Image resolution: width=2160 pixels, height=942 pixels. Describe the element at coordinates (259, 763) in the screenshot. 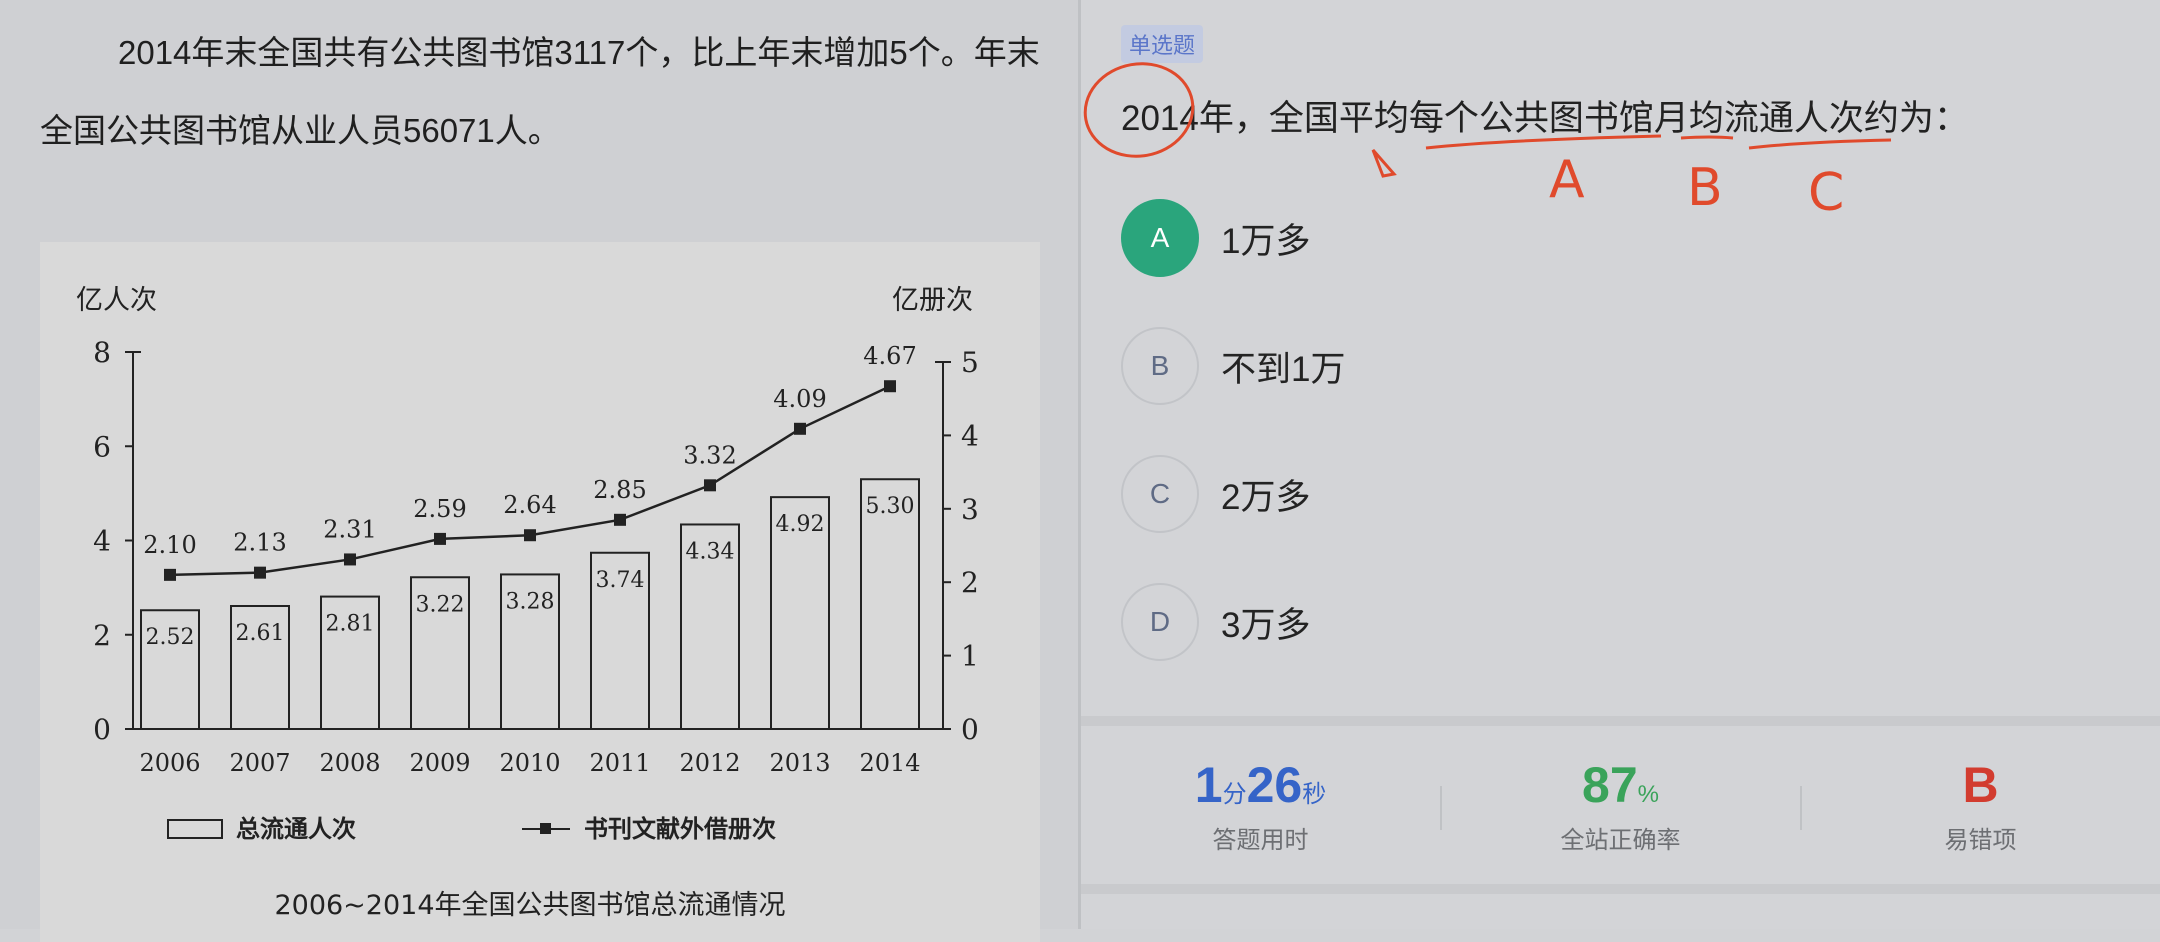

I see `x-tick-label: 2007` at that location.